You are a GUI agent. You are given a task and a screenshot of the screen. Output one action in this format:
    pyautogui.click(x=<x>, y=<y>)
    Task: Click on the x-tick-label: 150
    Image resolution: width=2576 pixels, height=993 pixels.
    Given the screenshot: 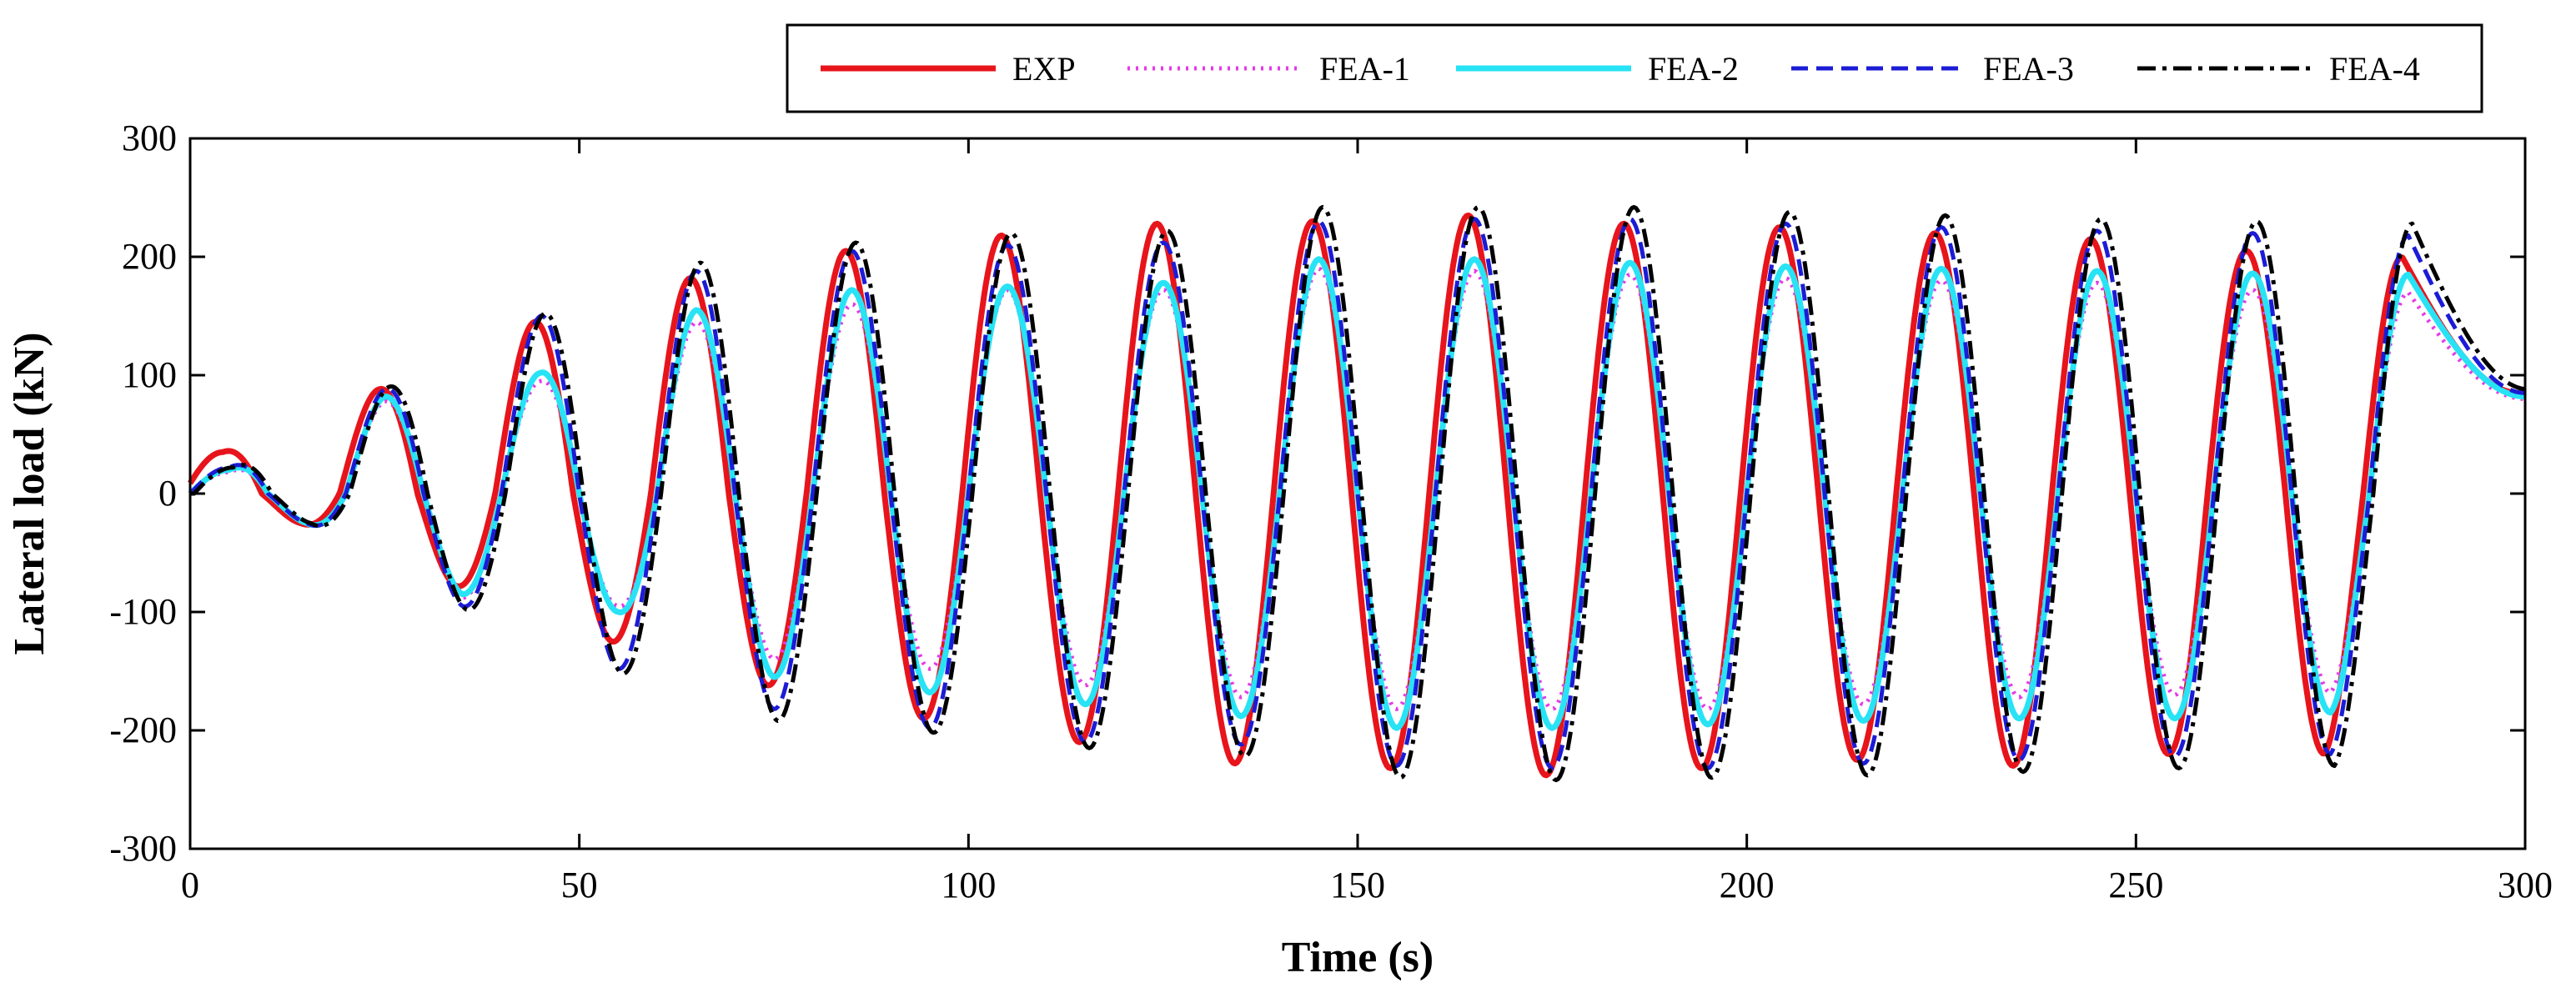 What is the action you would take?
    pyautogui.click(x=1357, y=885)
    